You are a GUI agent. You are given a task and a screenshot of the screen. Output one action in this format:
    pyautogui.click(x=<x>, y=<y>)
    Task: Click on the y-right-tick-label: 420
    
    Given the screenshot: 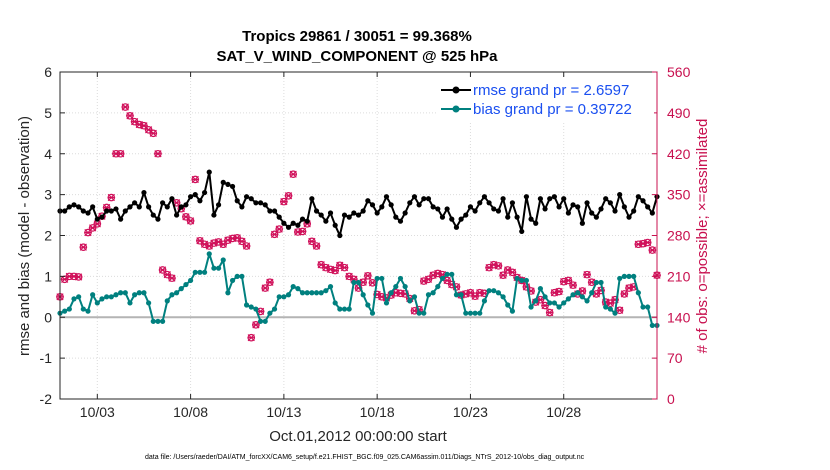 What is the action you would take?
    pyautogui.click(x=679, y=154)
    